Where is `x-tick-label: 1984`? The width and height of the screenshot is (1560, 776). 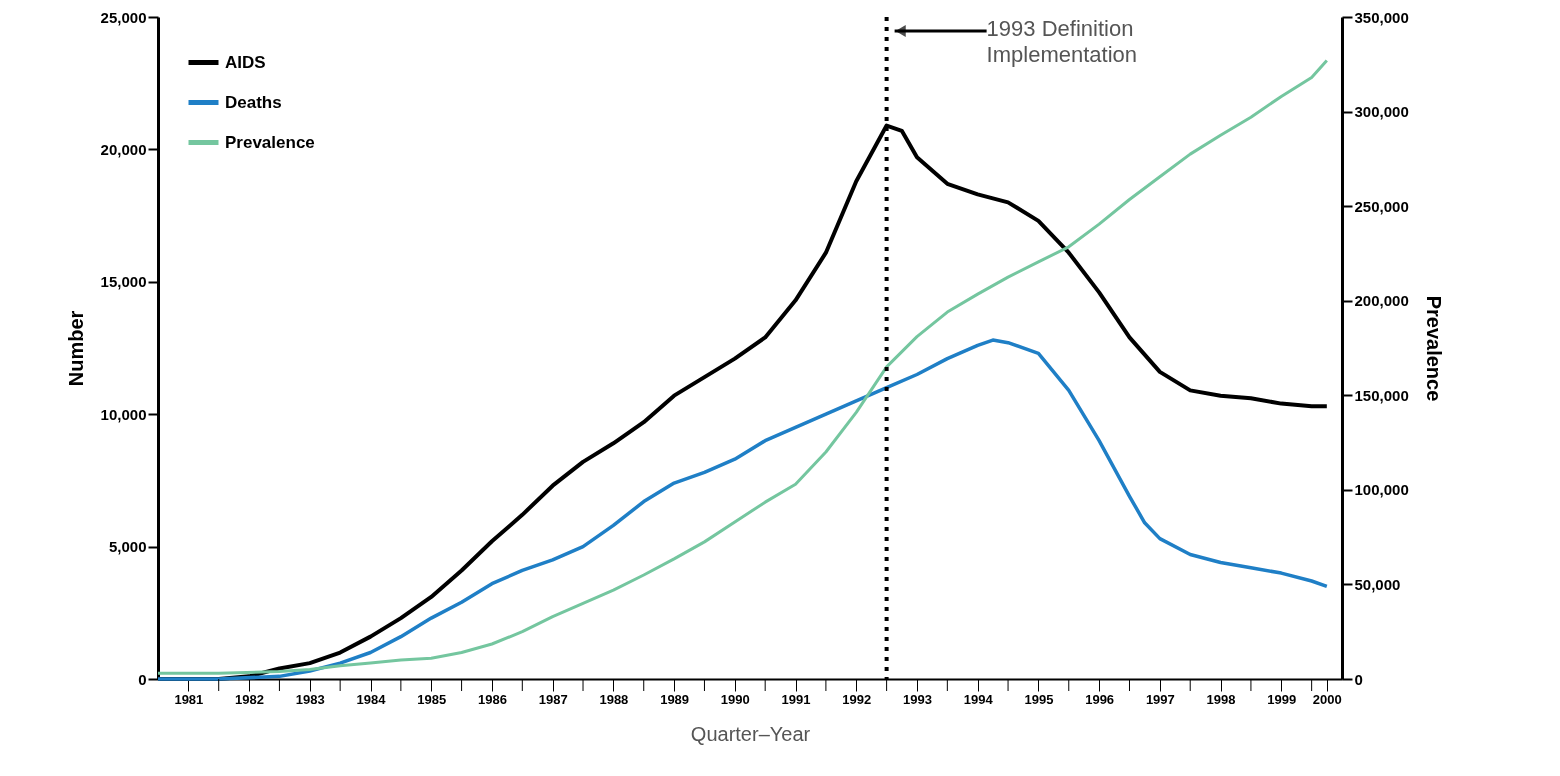
x-tick-label: 1984 is located at coordinates (371, 699).